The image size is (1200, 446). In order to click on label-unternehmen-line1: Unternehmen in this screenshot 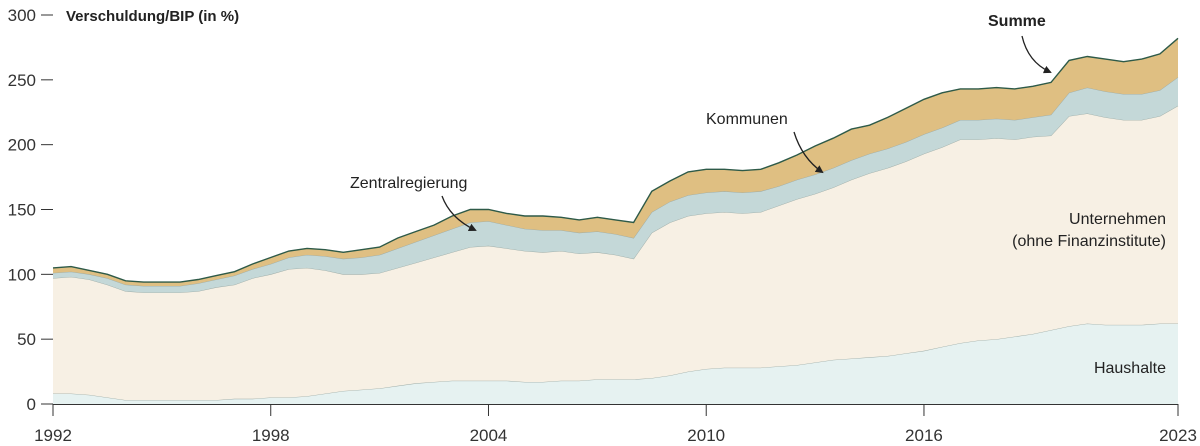, I will do `click(1117, 219)`.